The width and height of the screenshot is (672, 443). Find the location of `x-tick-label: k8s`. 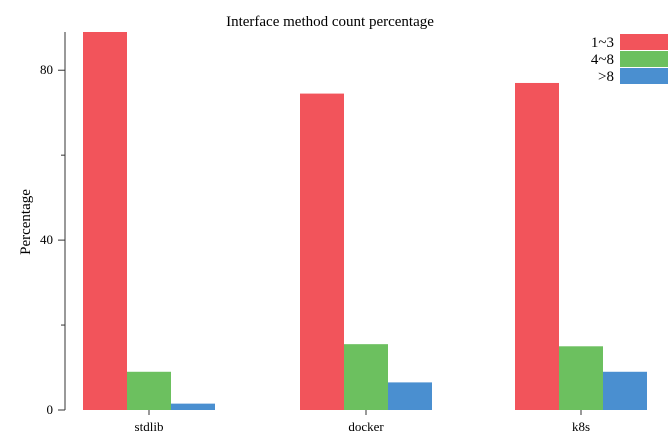

x-tick-label: k8s is located at coordinates (581, 426).